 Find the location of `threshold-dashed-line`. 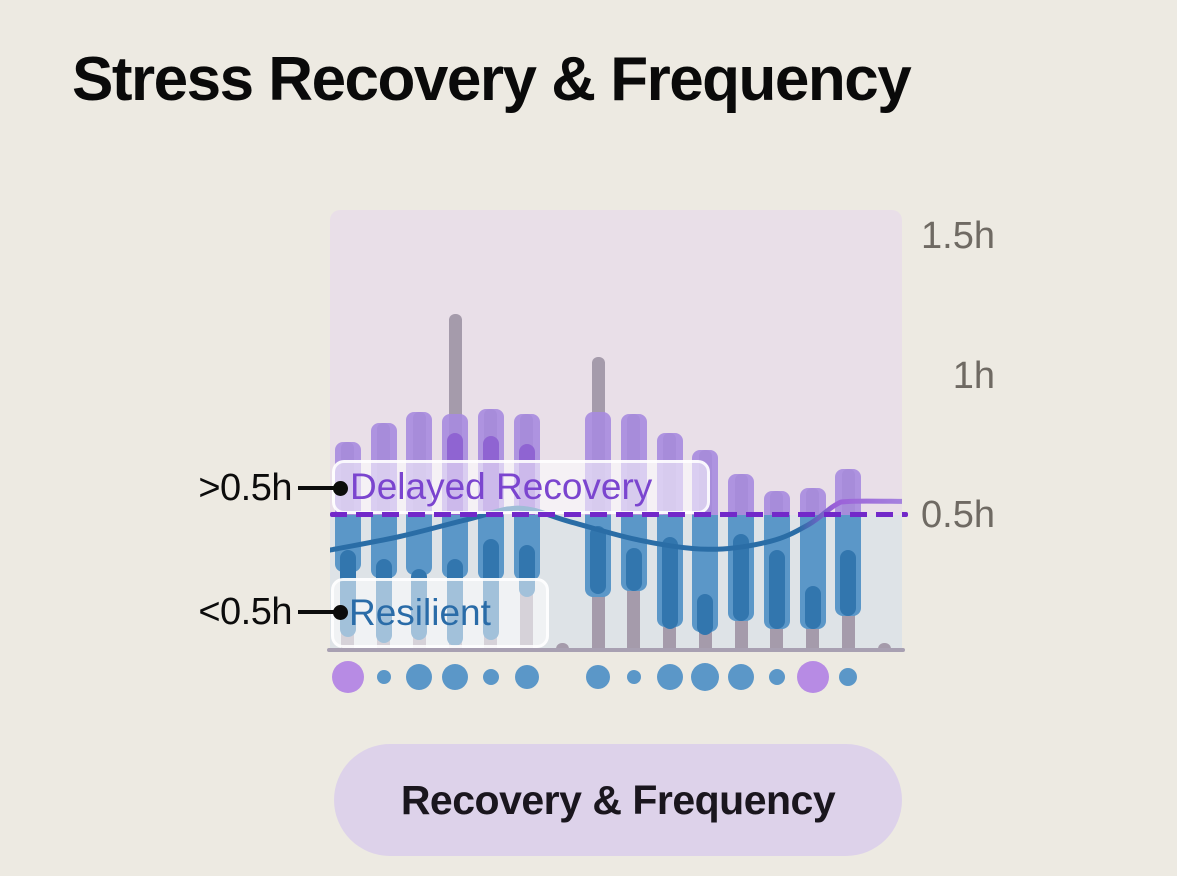

threshold-dashed-line is located at coordinates (619, 514).